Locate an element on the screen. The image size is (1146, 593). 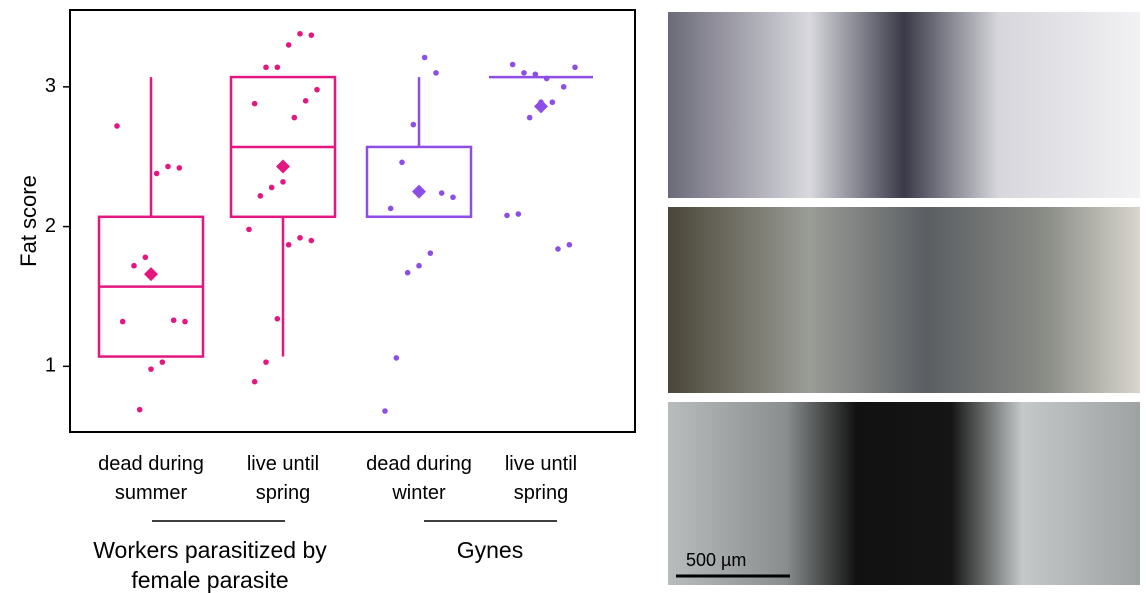
y-axis-label: Fat score is located at coordinates (28, 221).